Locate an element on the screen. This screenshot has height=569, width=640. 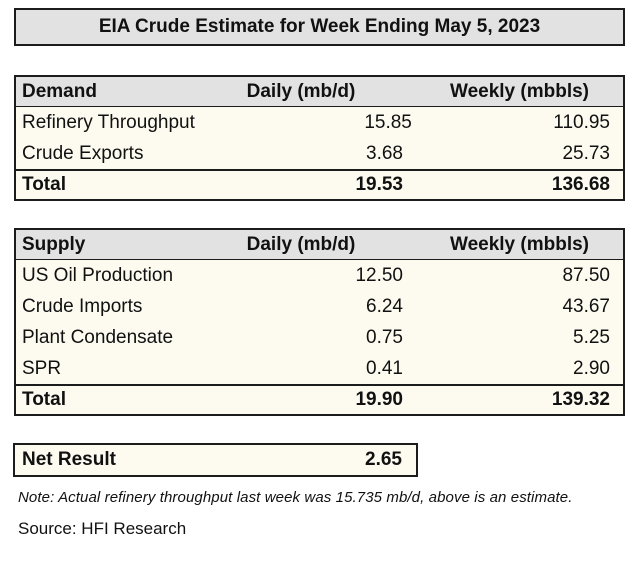
source-text: Source: HFI Research is located at coordinates (102, 528).